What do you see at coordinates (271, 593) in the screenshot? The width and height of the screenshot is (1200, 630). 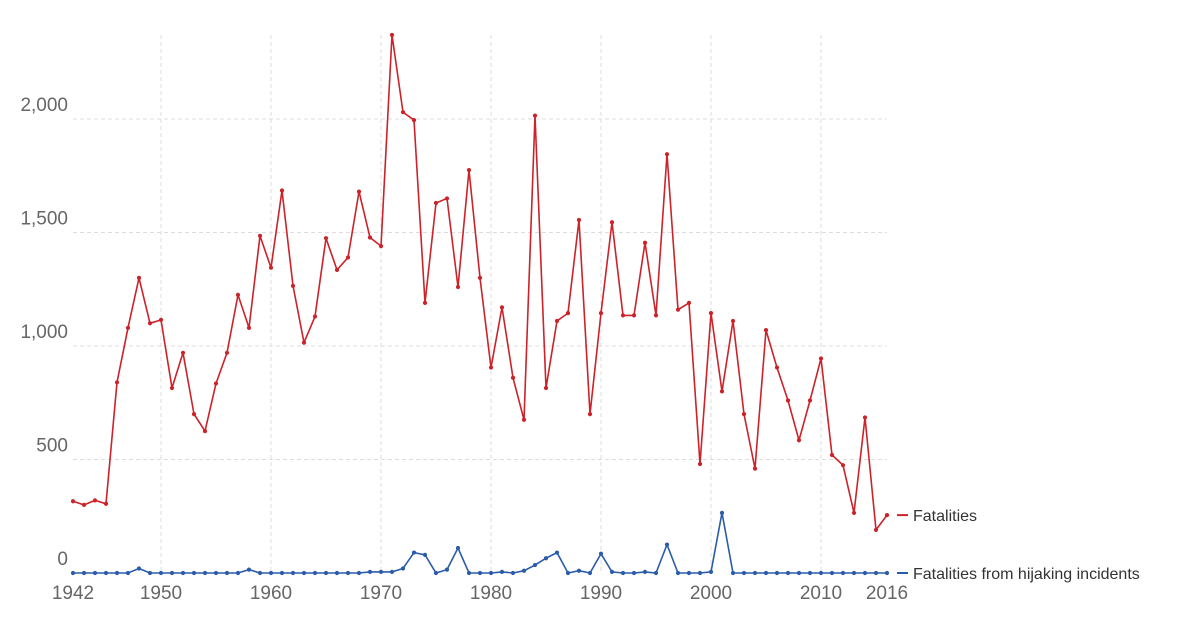 I see `x-tick-label: 1960` at bounding box center [271, 593].